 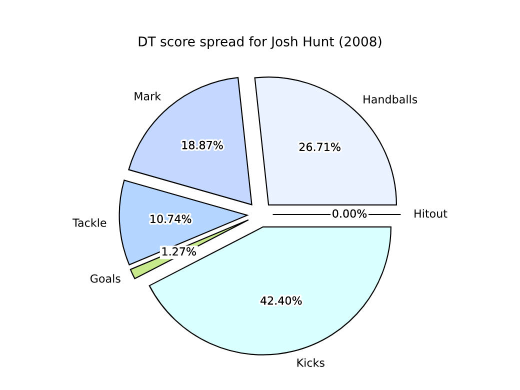 I want to click on data-label: 26.71%, so click(x=319, y=147).